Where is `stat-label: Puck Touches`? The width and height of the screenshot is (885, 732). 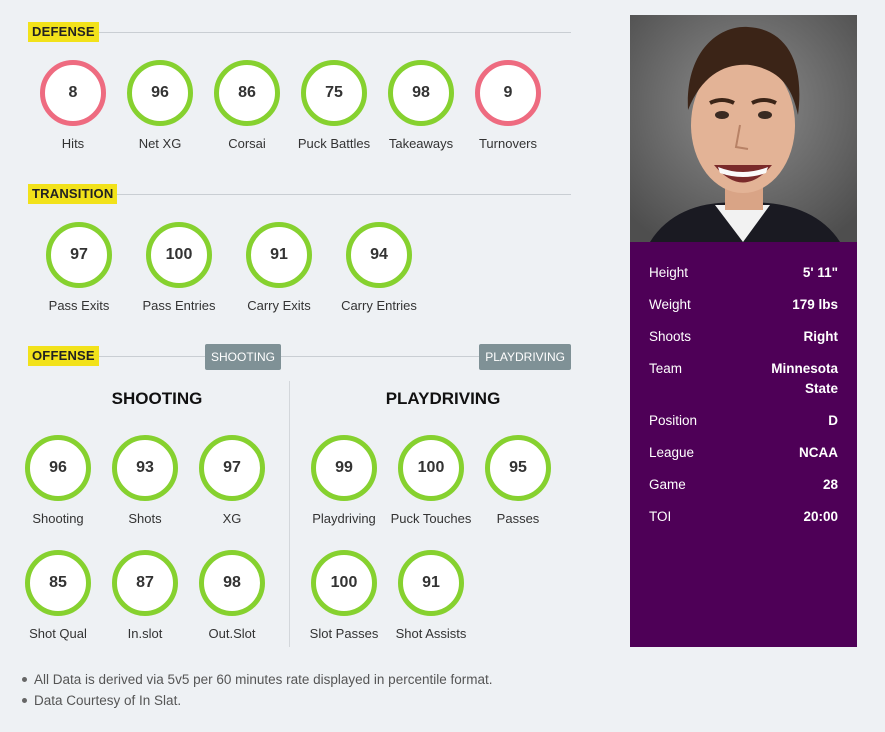 stat-label: Puck Touches is located at coordinates (431, 518).